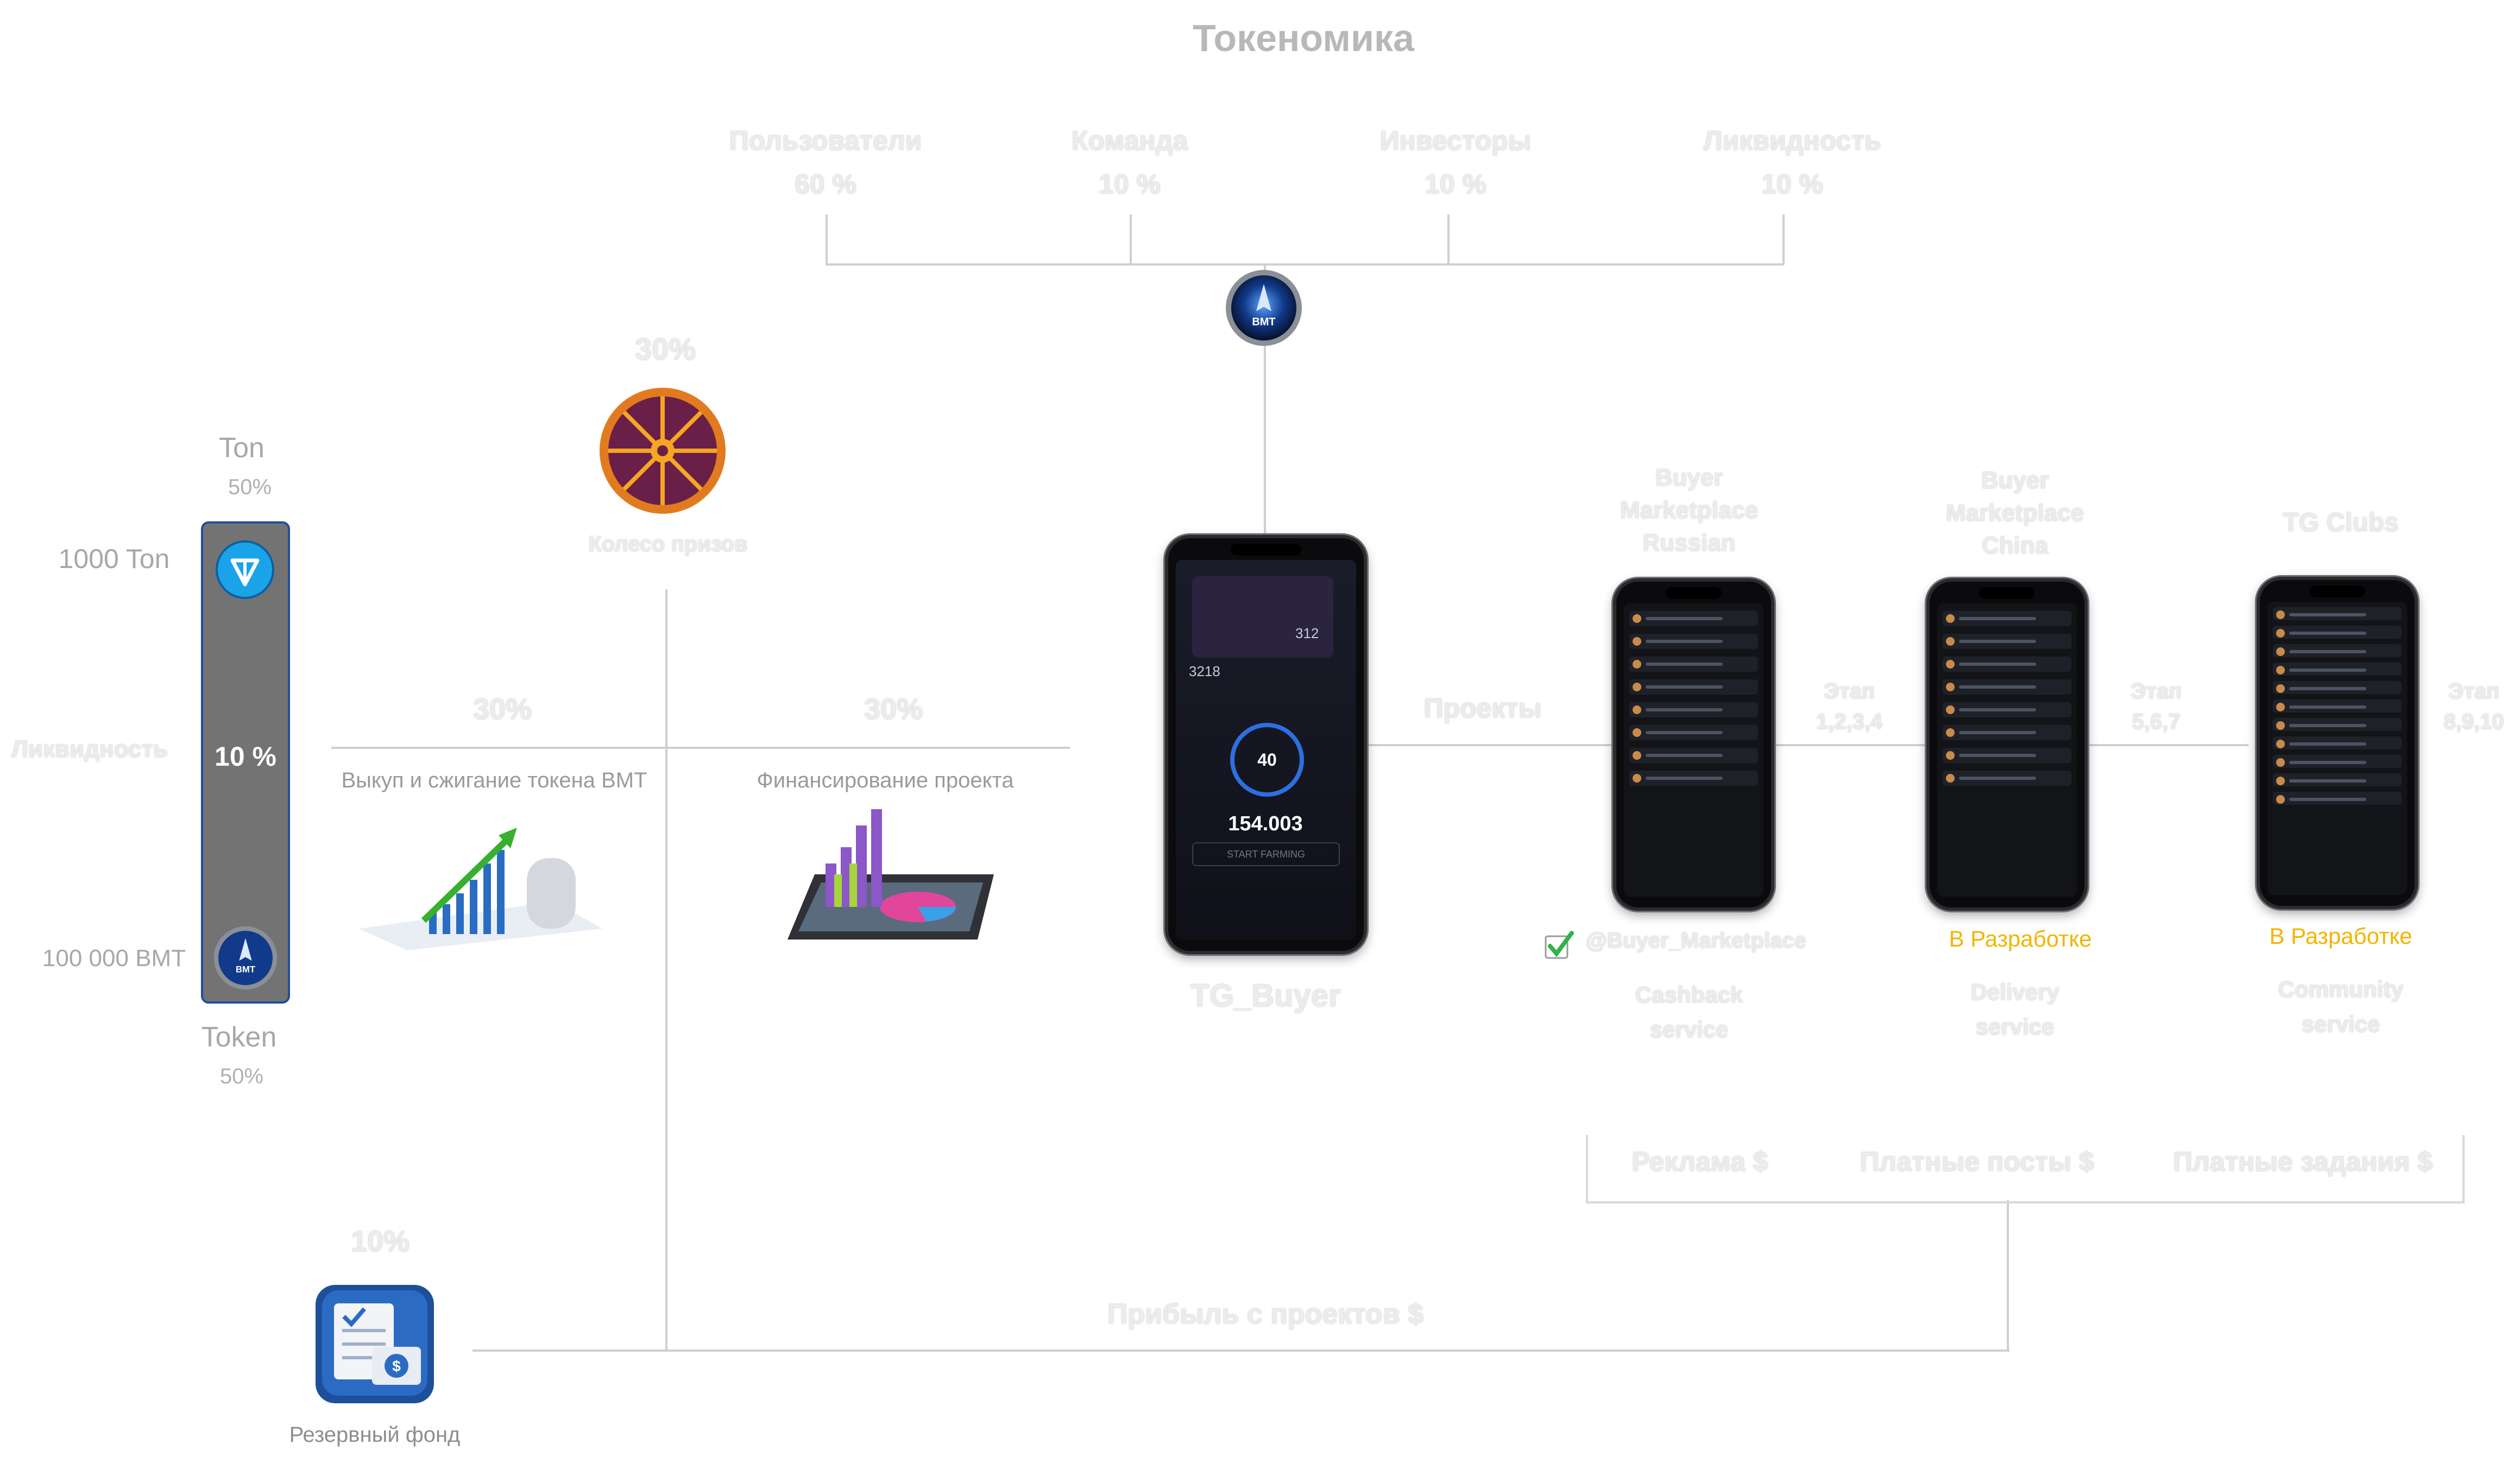 Image resolution: width=2520 pixels, height=1469 pixels. I want to click on ton-icon, so click(245, 570).